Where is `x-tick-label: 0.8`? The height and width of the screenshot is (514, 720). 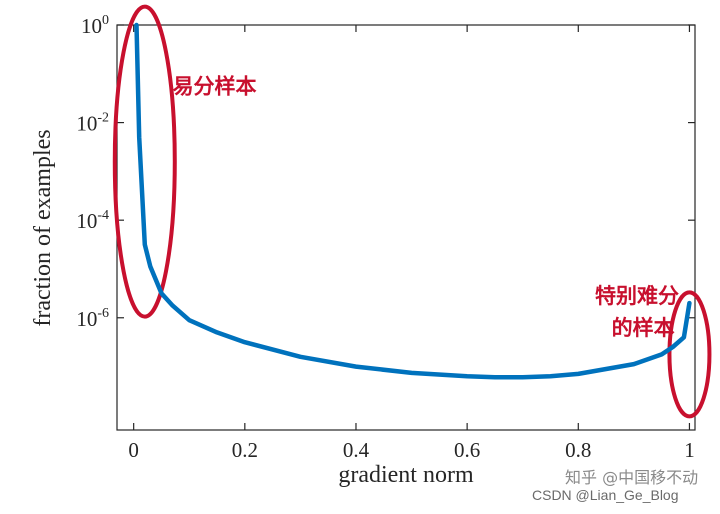 x-tick-label: 0.8 is located at coordinates (578, 450).